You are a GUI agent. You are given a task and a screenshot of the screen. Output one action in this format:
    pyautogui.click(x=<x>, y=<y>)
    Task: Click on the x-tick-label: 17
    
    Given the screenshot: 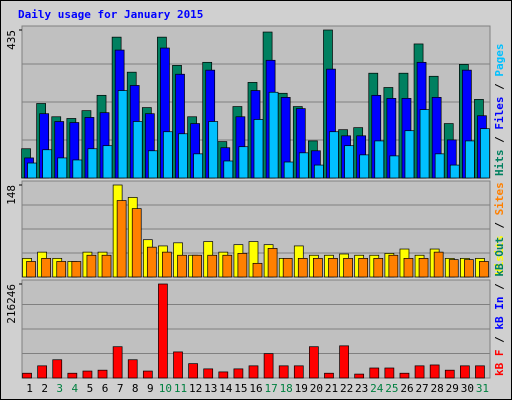 What is the action you would take?
    pyautogui.click(x=270, y=388)
    